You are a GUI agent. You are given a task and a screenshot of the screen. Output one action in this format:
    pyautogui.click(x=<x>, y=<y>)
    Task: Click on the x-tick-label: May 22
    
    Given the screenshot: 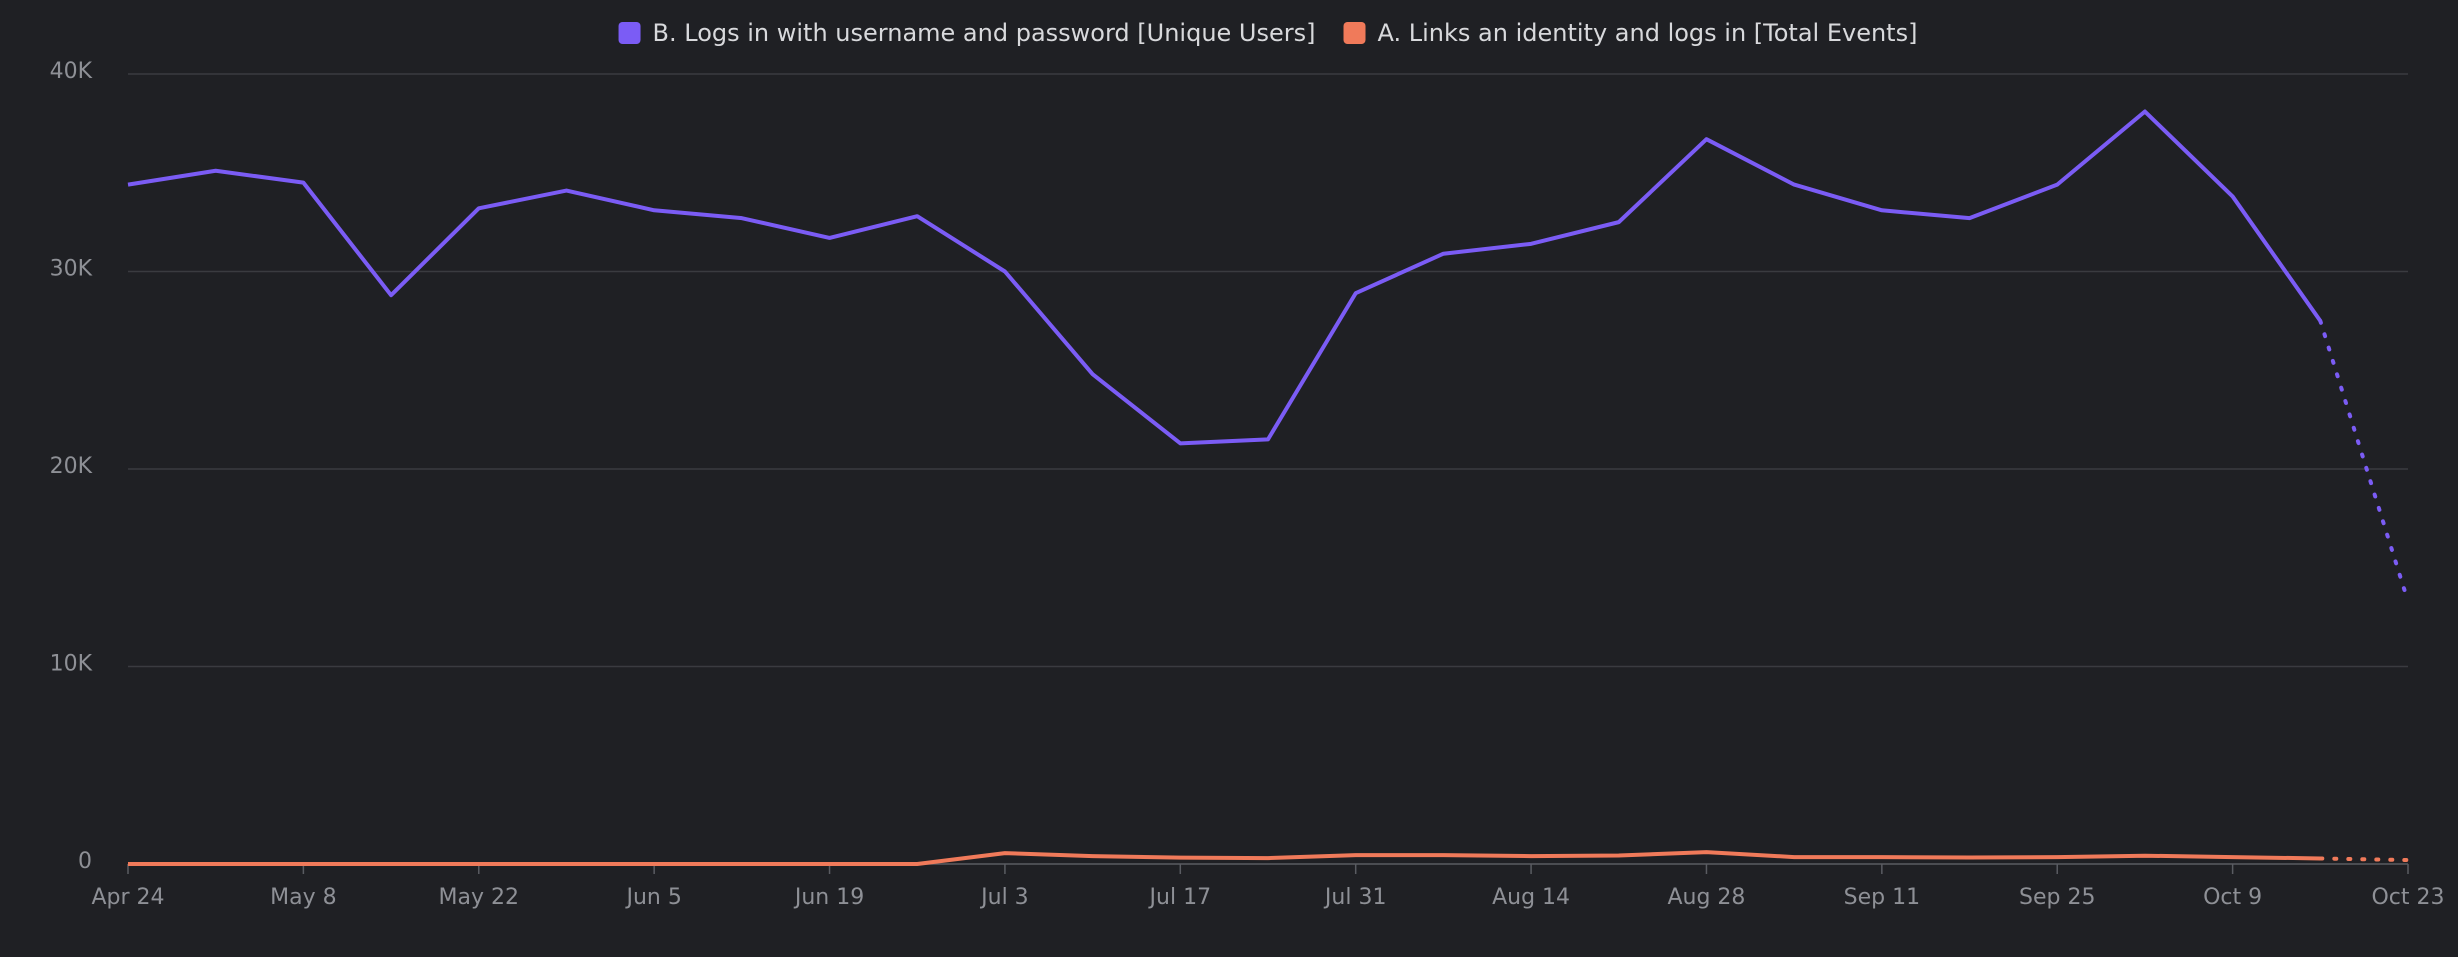 What is the action you would take?
    pyautogui.click(x=479, y=897)
    